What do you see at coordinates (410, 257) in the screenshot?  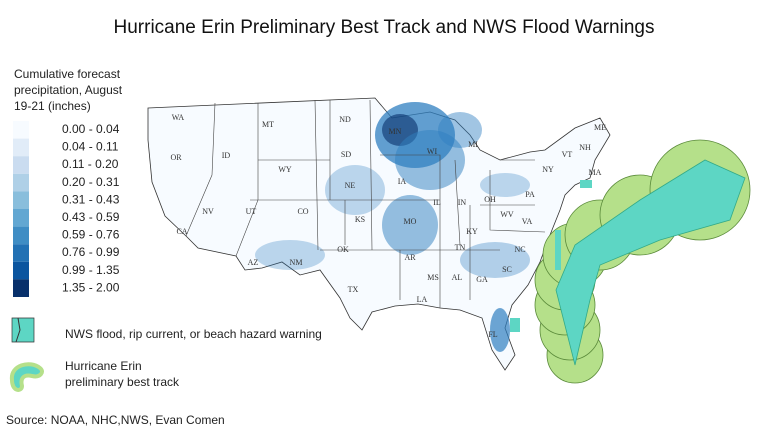 I see `state-label: AR` at bounding box center [410, 257].